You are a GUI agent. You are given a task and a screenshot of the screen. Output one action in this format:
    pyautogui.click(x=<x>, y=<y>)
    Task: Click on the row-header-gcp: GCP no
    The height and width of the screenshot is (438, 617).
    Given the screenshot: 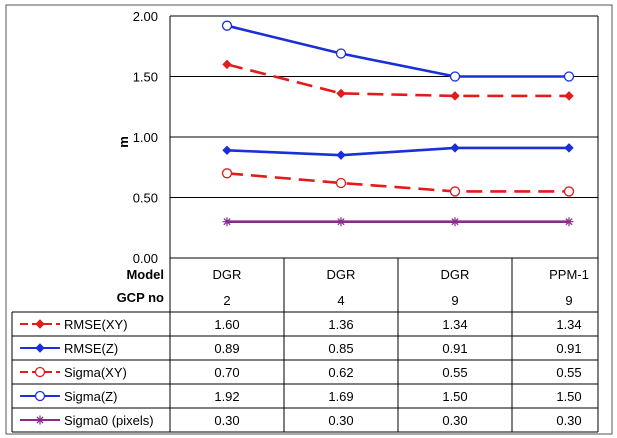 What is the action you would take?
    pyautogui.click(x=140, y=297)
    